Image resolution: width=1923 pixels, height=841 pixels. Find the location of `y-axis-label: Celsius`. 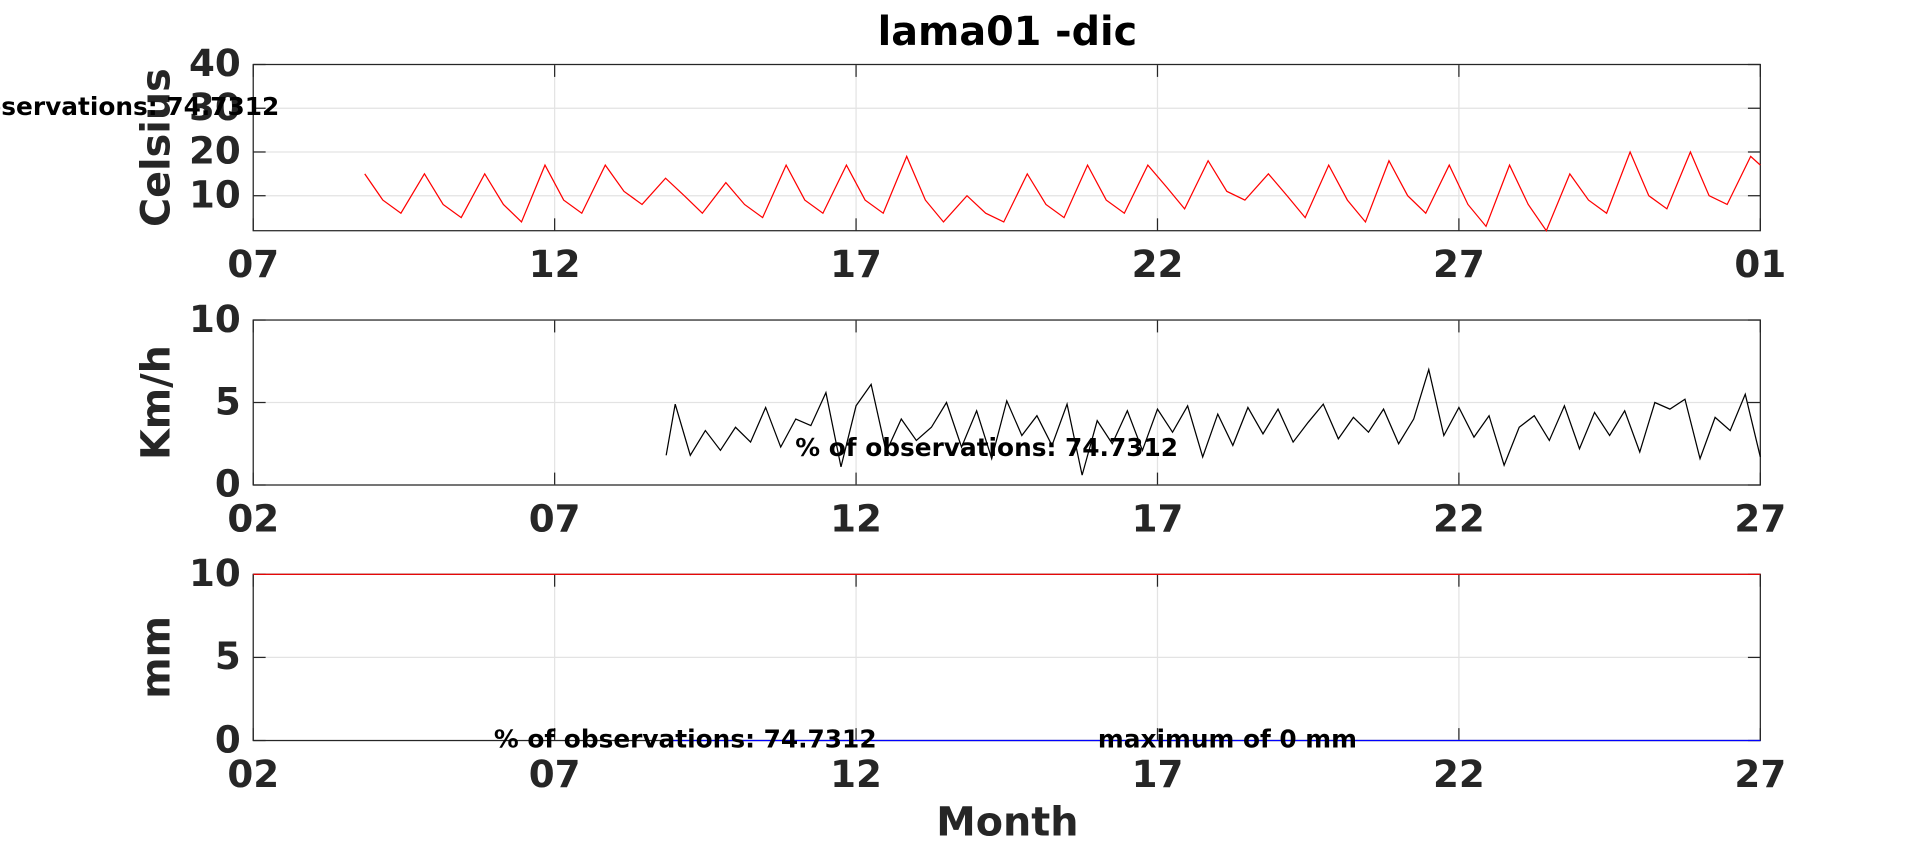

y-axis-label: Celsius is located at coordinates (156, 147).